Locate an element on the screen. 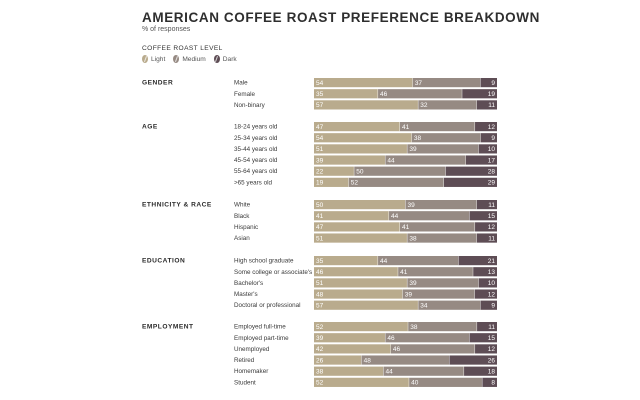 The image size is (640, 400). data-label: 42 is located at coordinates (320, 349).